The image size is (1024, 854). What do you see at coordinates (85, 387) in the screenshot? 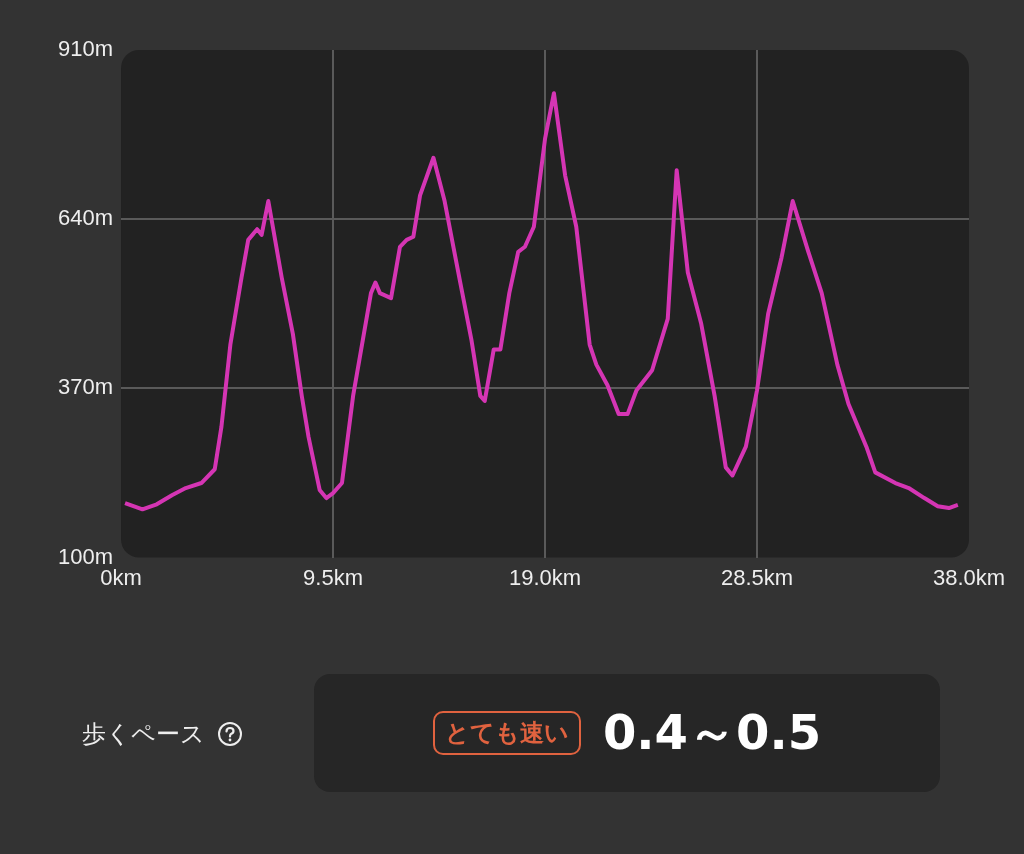
I see `y-tick-label: 370m` at bounding box center [85, 387].